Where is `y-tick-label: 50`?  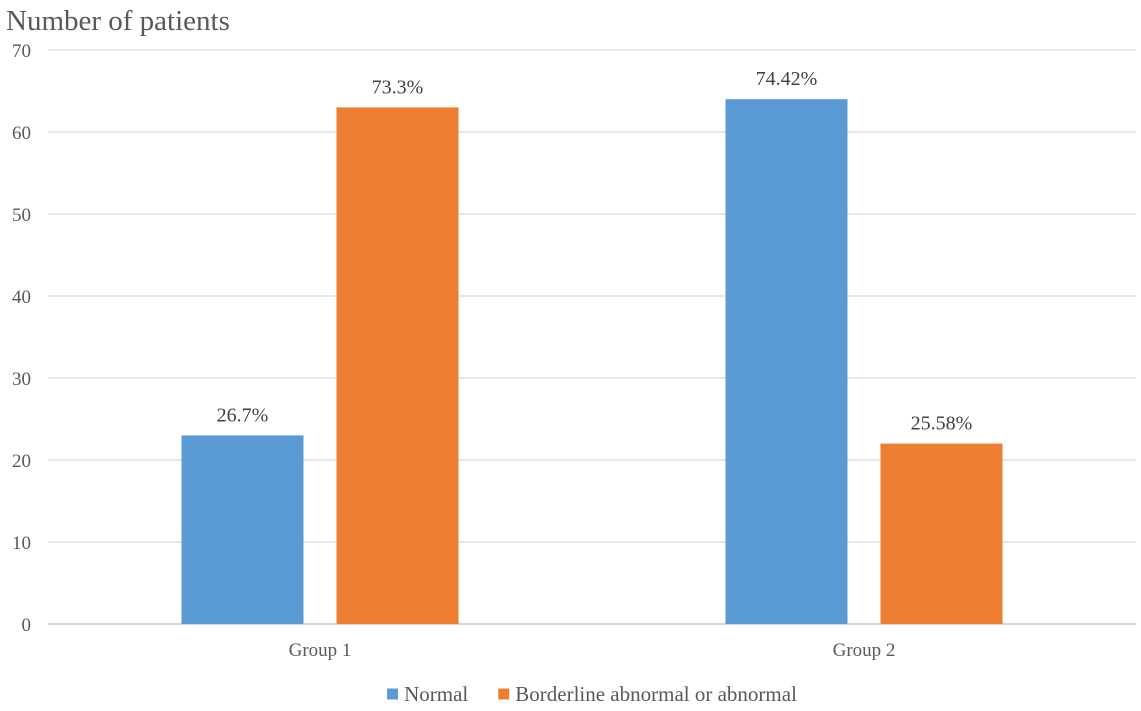
y-tick-label: 50 is located at coordinates (21, 215).